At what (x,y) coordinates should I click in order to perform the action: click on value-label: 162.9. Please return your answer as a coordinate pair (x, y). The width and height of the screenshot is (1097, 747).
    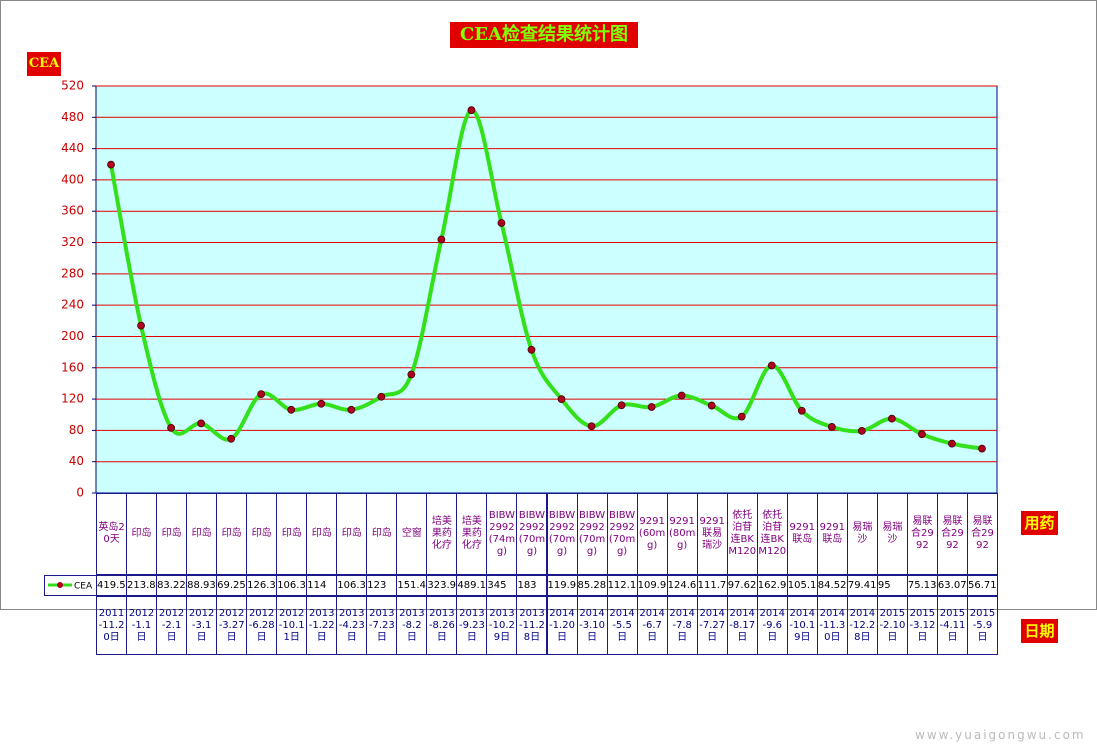
    Looking at the image, I should click on (772, 585).